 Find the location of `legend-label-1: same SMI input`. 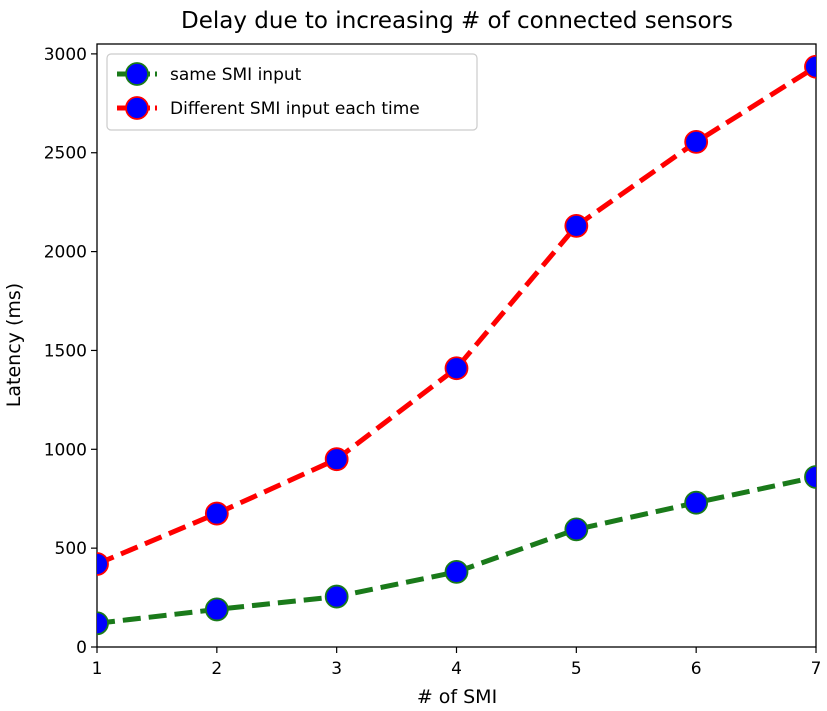

legend-label-1: same SMI input is located at coordinates (236, 75).